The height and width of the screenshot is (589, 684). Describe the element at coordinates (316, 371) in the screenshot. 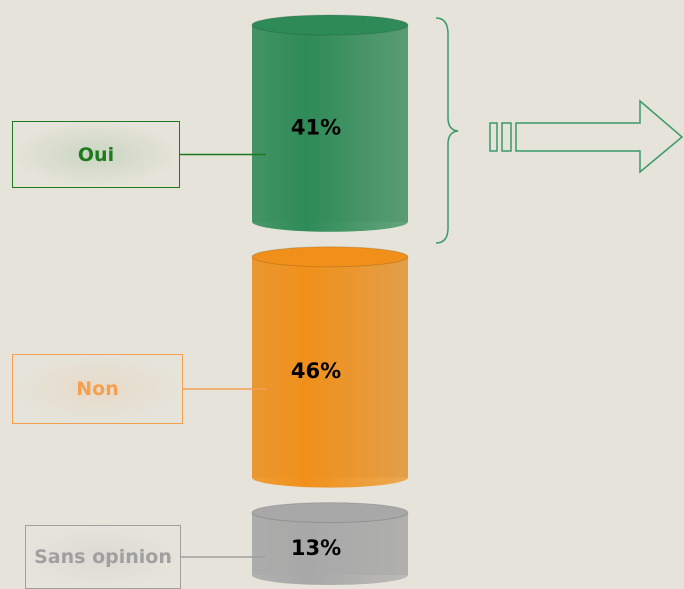

I see `value-label: 46%` at that location.